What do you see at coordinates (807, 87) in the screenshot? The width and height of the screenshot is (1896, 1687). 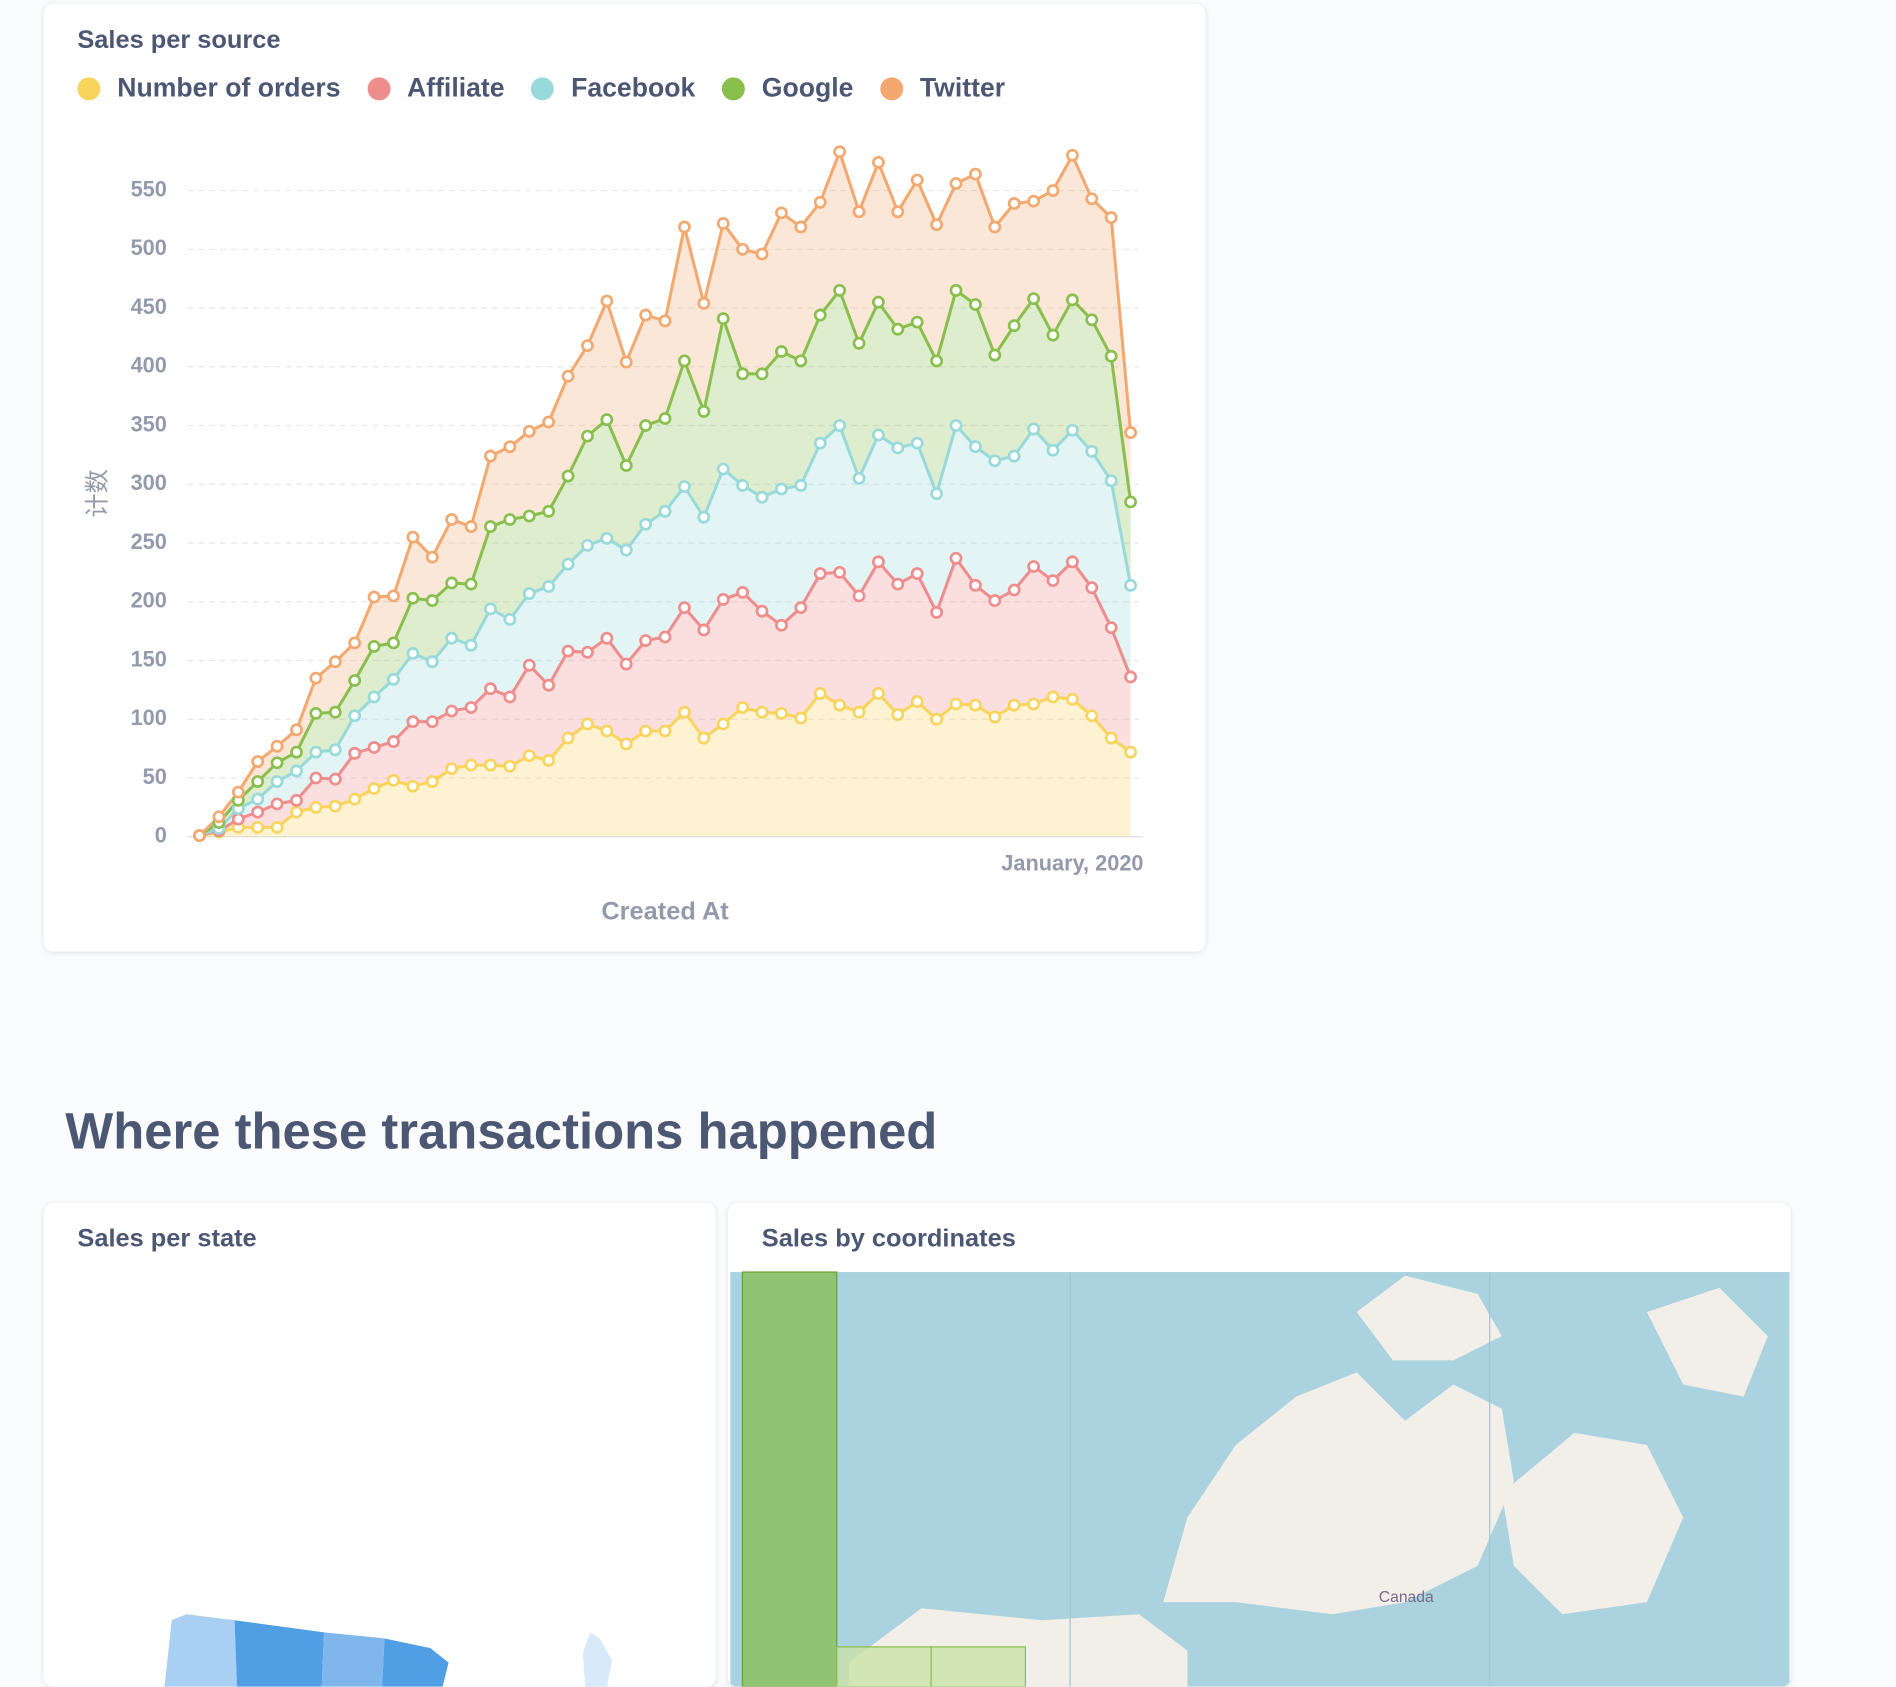 I see `legend-label: Google` at bounding box center [807, 87].